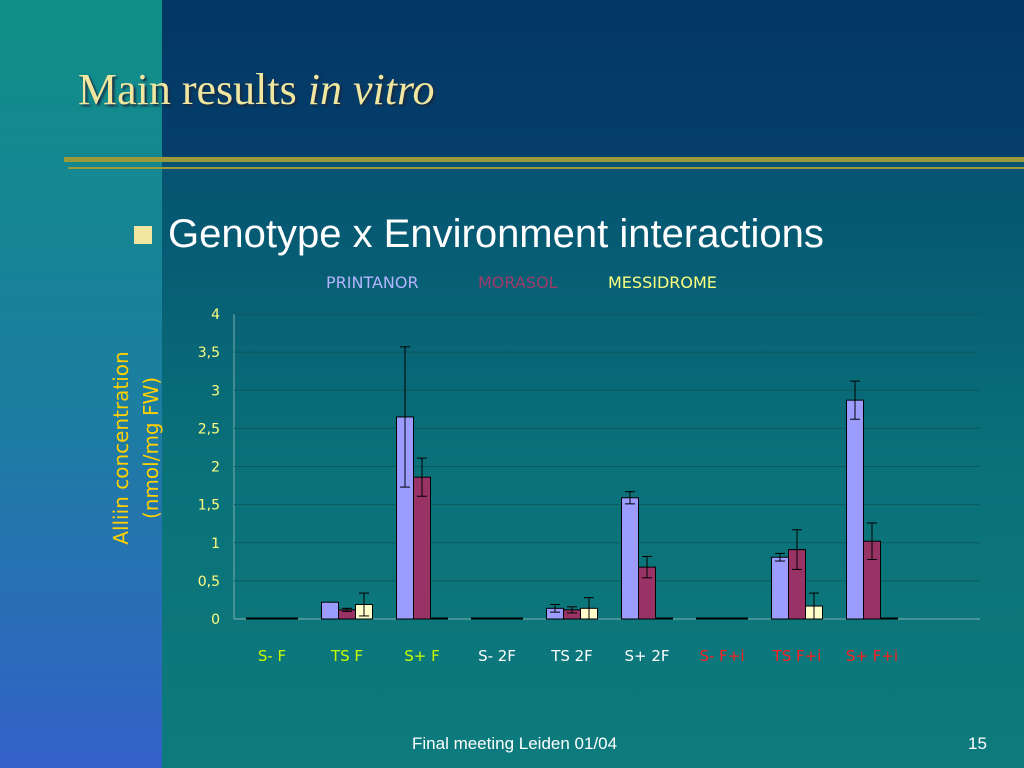  What do you see at coordinates (209, 506) in the screenshot?
I see `y-tick-label: 1,5` at bounding box center [209, 506].